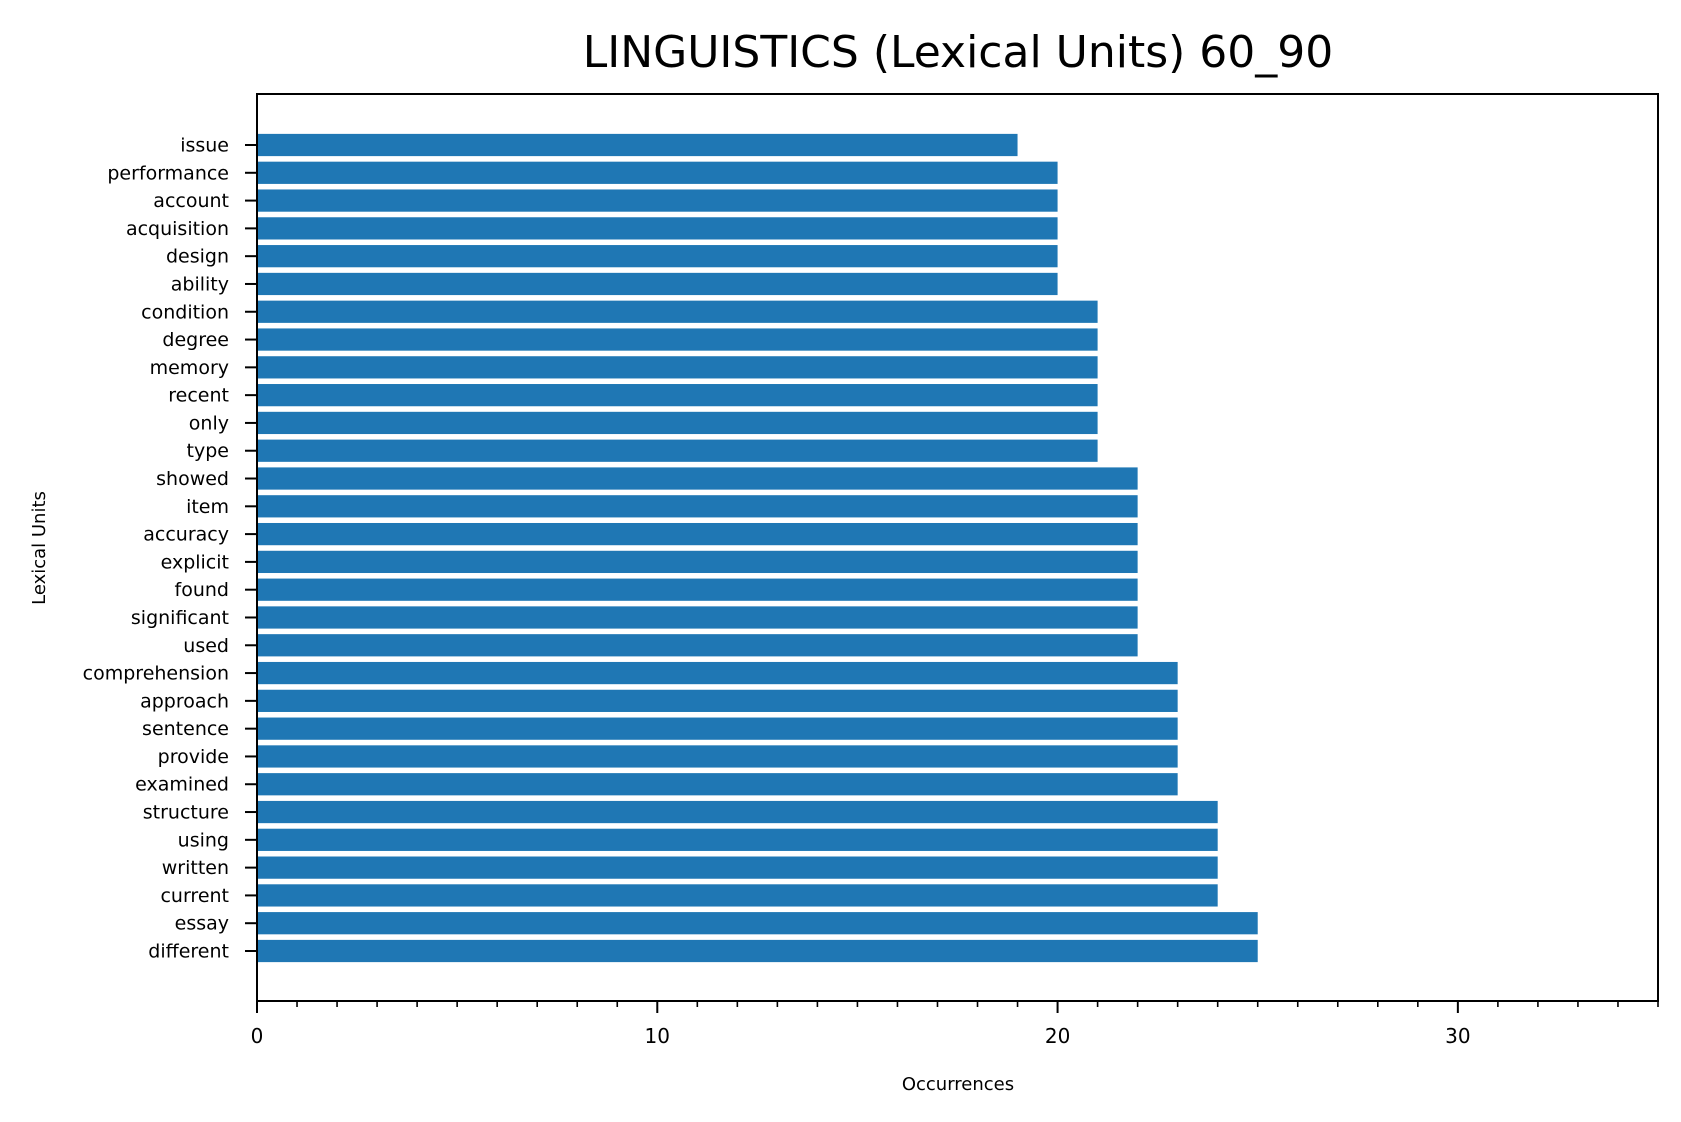  What do you see at coordinates (184, 701) in the screenshot?
I see `y-tick-label: approach` at bounding box center [184, 701].